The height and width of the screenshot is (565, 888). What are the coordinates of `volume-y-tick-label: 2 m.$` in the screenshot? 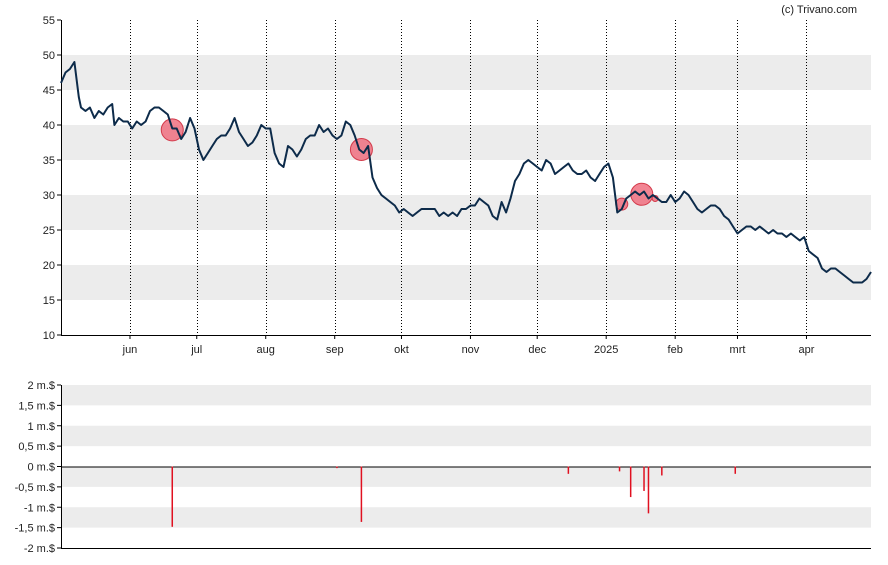 It's located at (41, 386).